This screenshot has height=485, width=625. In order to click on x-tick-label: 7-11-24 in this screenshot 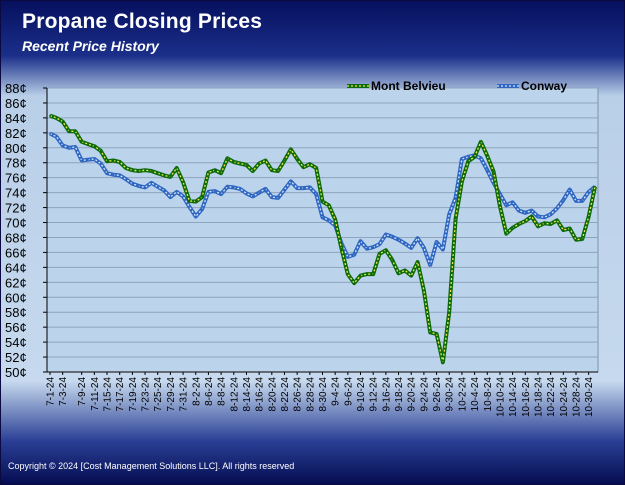, I will do `click(95, 394)`.